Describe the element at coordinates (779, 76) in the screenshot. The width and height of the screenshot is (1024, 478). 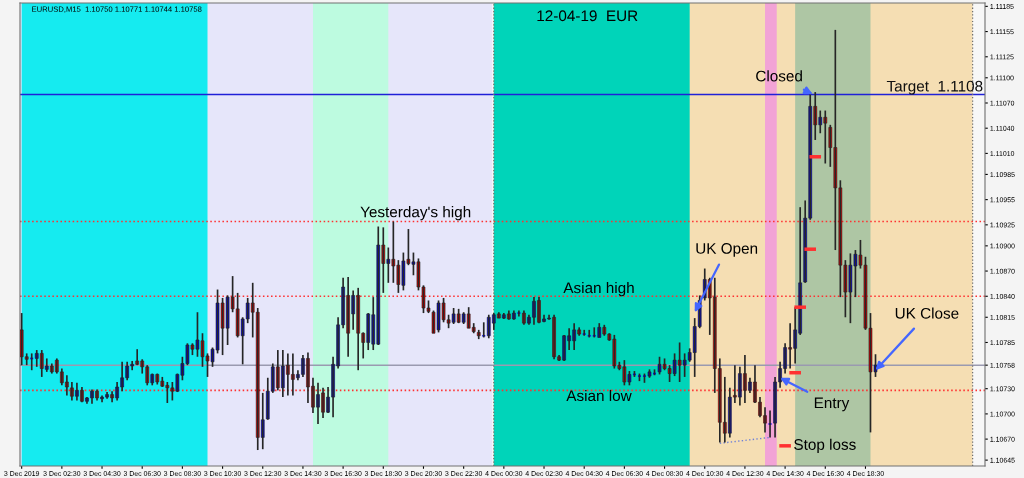
I see `annotation: Closed` at that location.